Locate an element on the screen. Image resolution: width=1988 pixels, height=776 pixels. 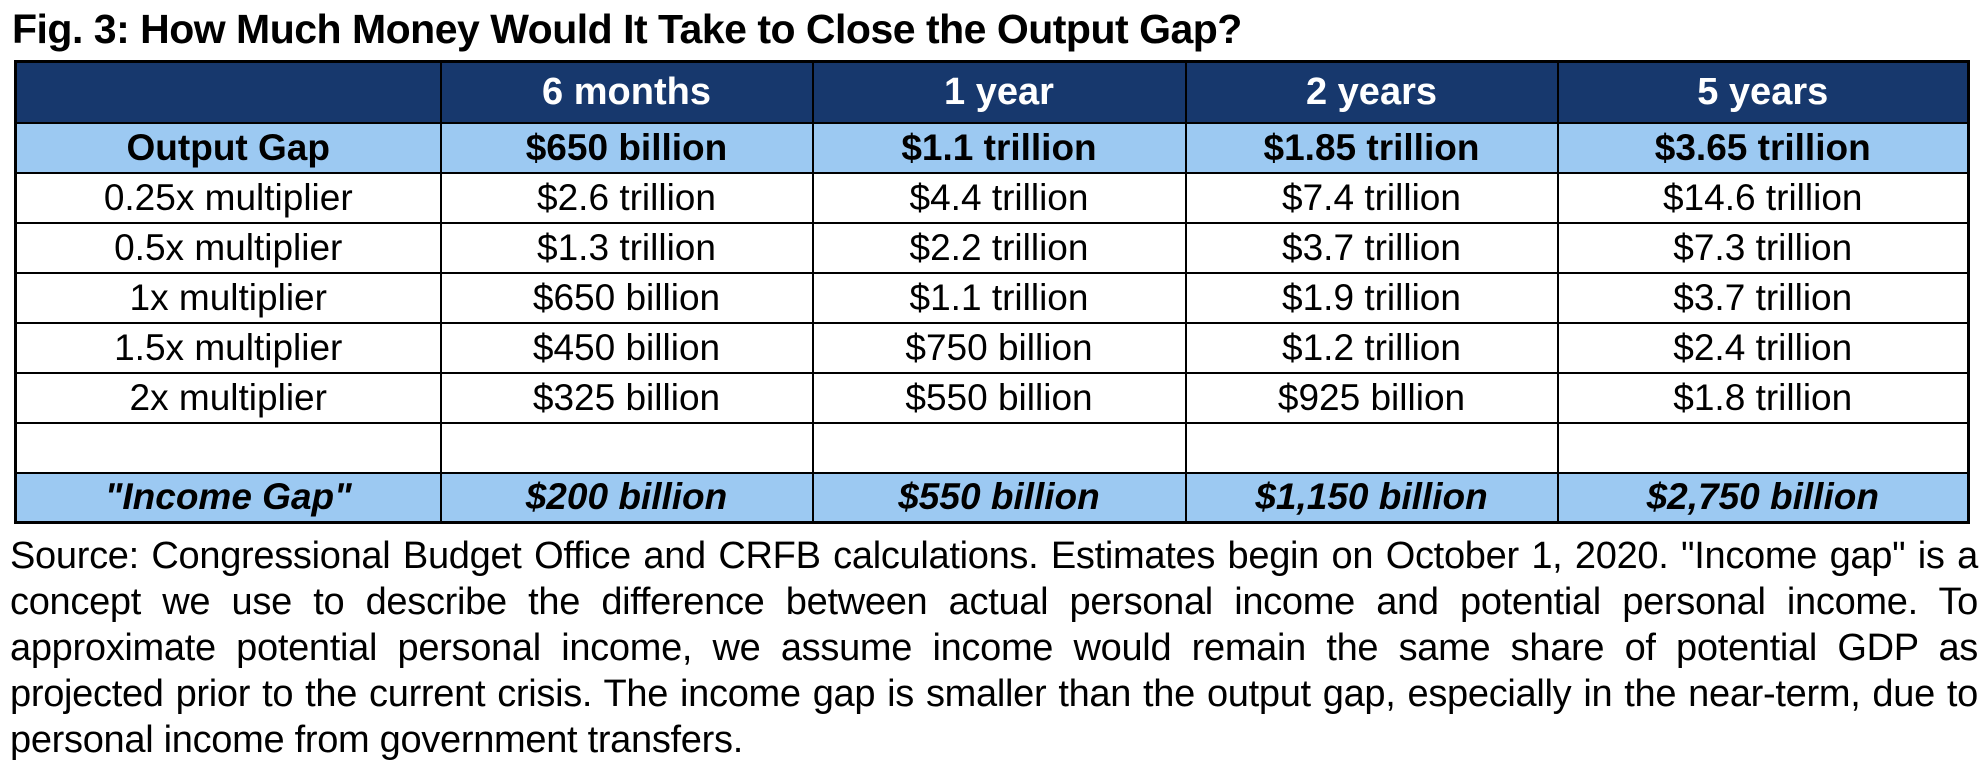
column-header-2-years: 2 years is located at coordinates (1371, 92).